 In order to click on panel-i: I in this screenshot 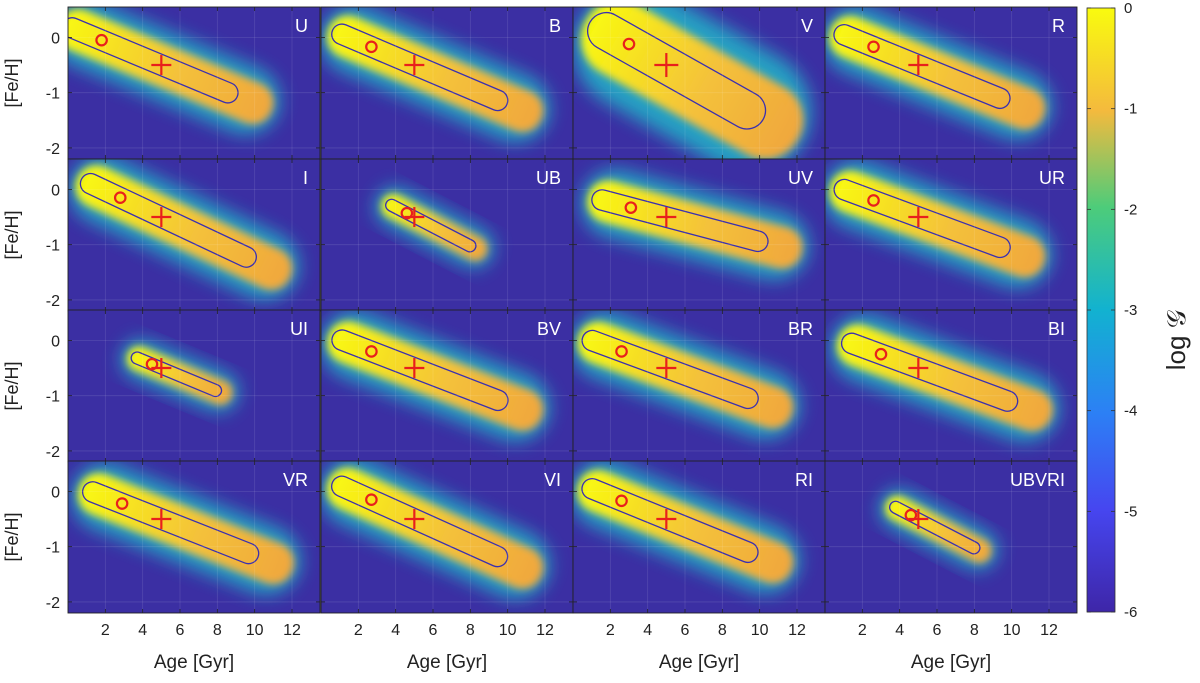, I will do `click(194, 235)`.